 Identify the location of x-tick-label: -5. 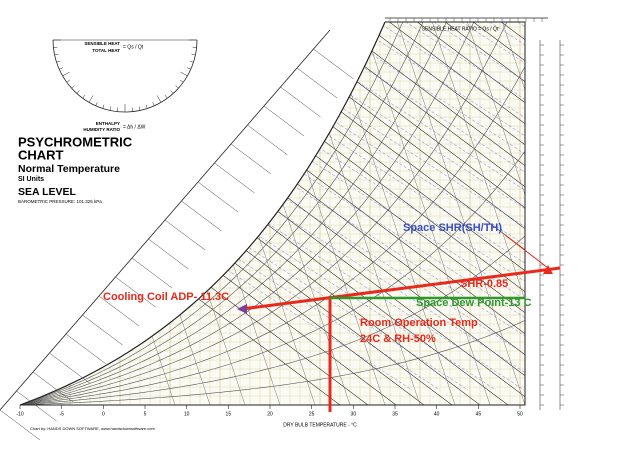
(61, 414).